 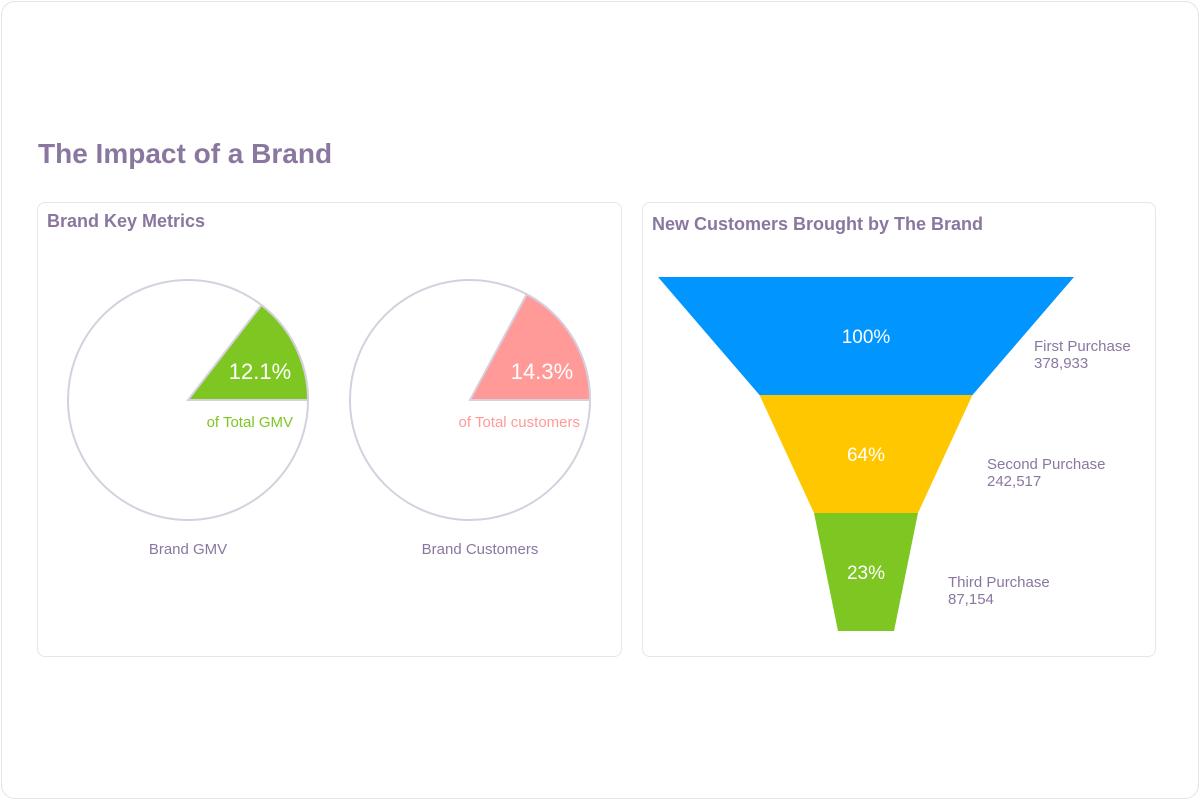 What do you see at coordinates (480, 549) in the screenshot?
I see `pie-name-label: Brand Customers` at bounding box center [480, 549].